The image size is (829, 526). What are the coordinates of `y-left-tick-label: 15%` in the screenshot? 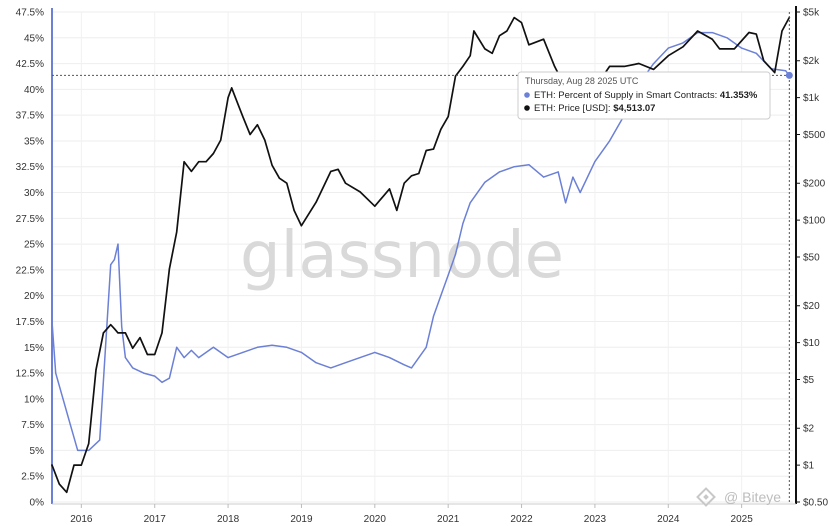 It's located at (34, 348).